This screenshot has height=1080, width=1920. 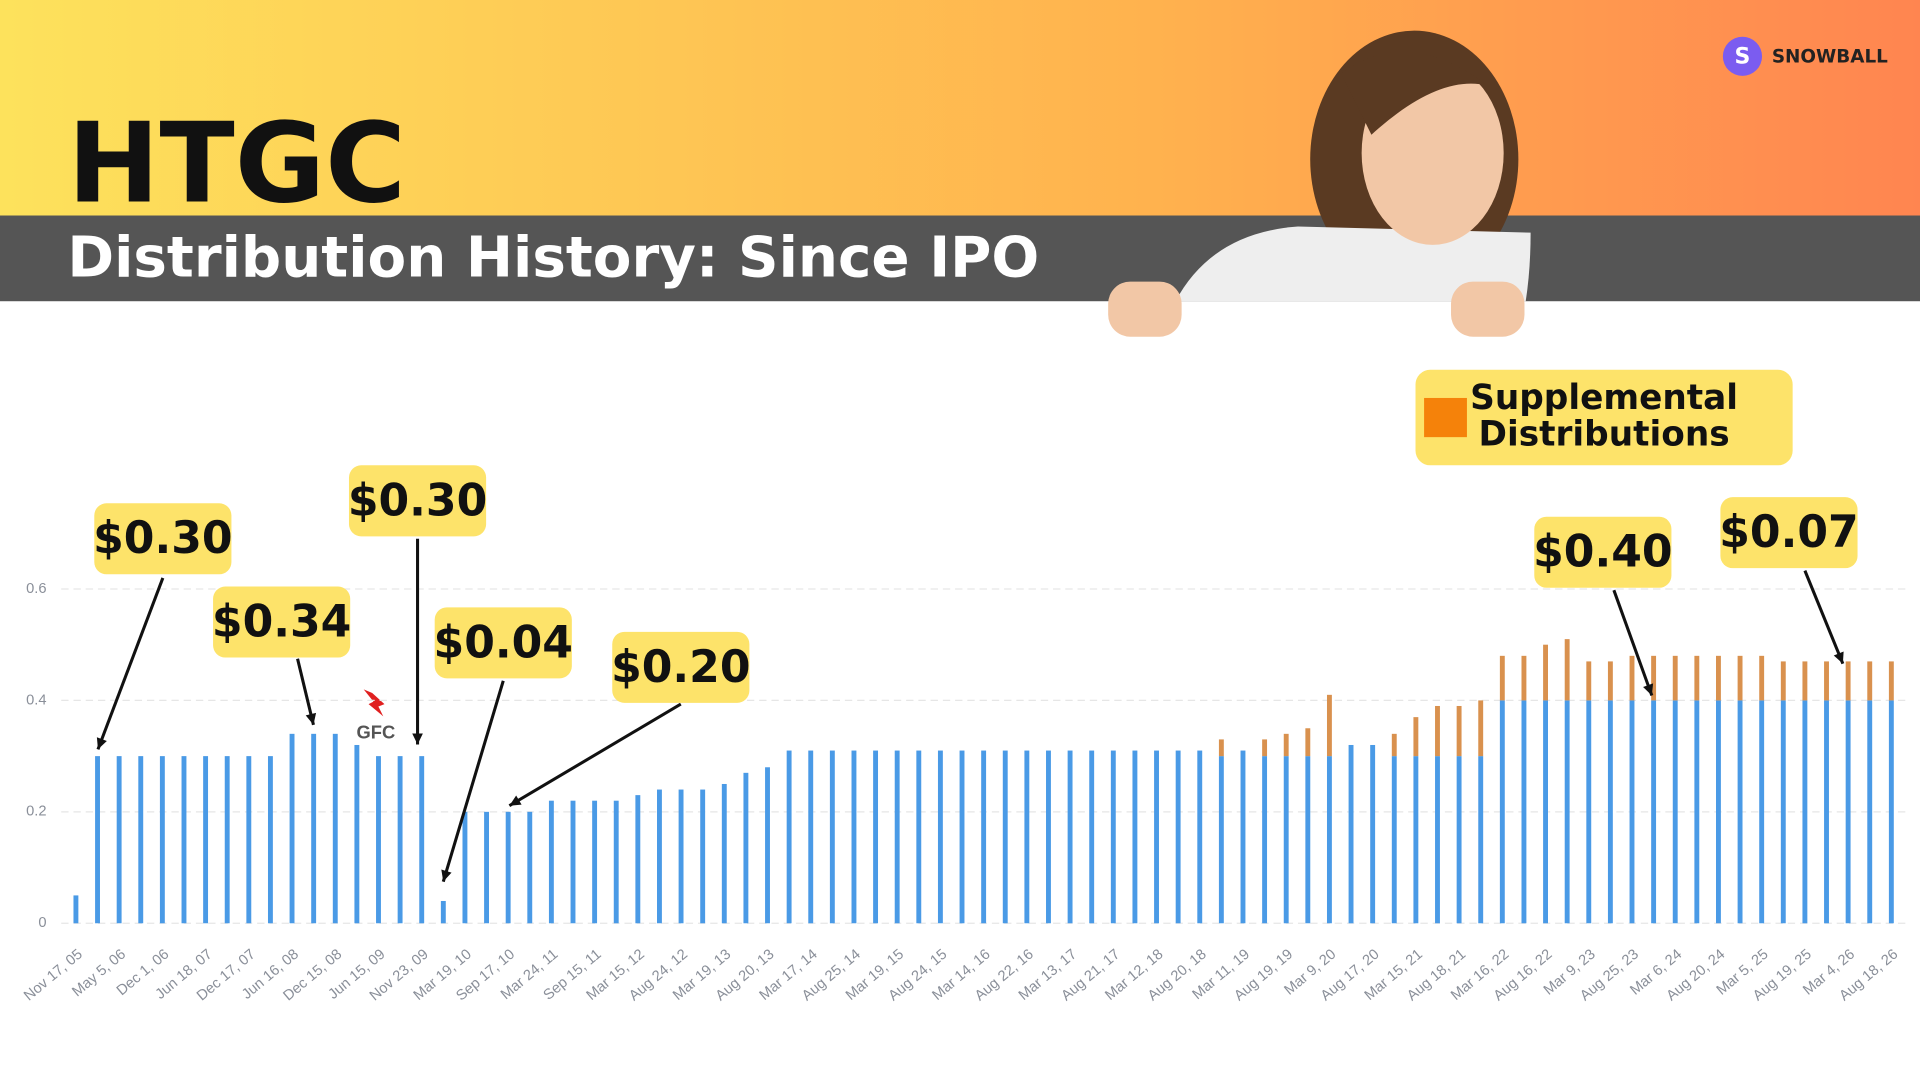 I want to click on annotation: $0.30, so click(x=162, y=538).